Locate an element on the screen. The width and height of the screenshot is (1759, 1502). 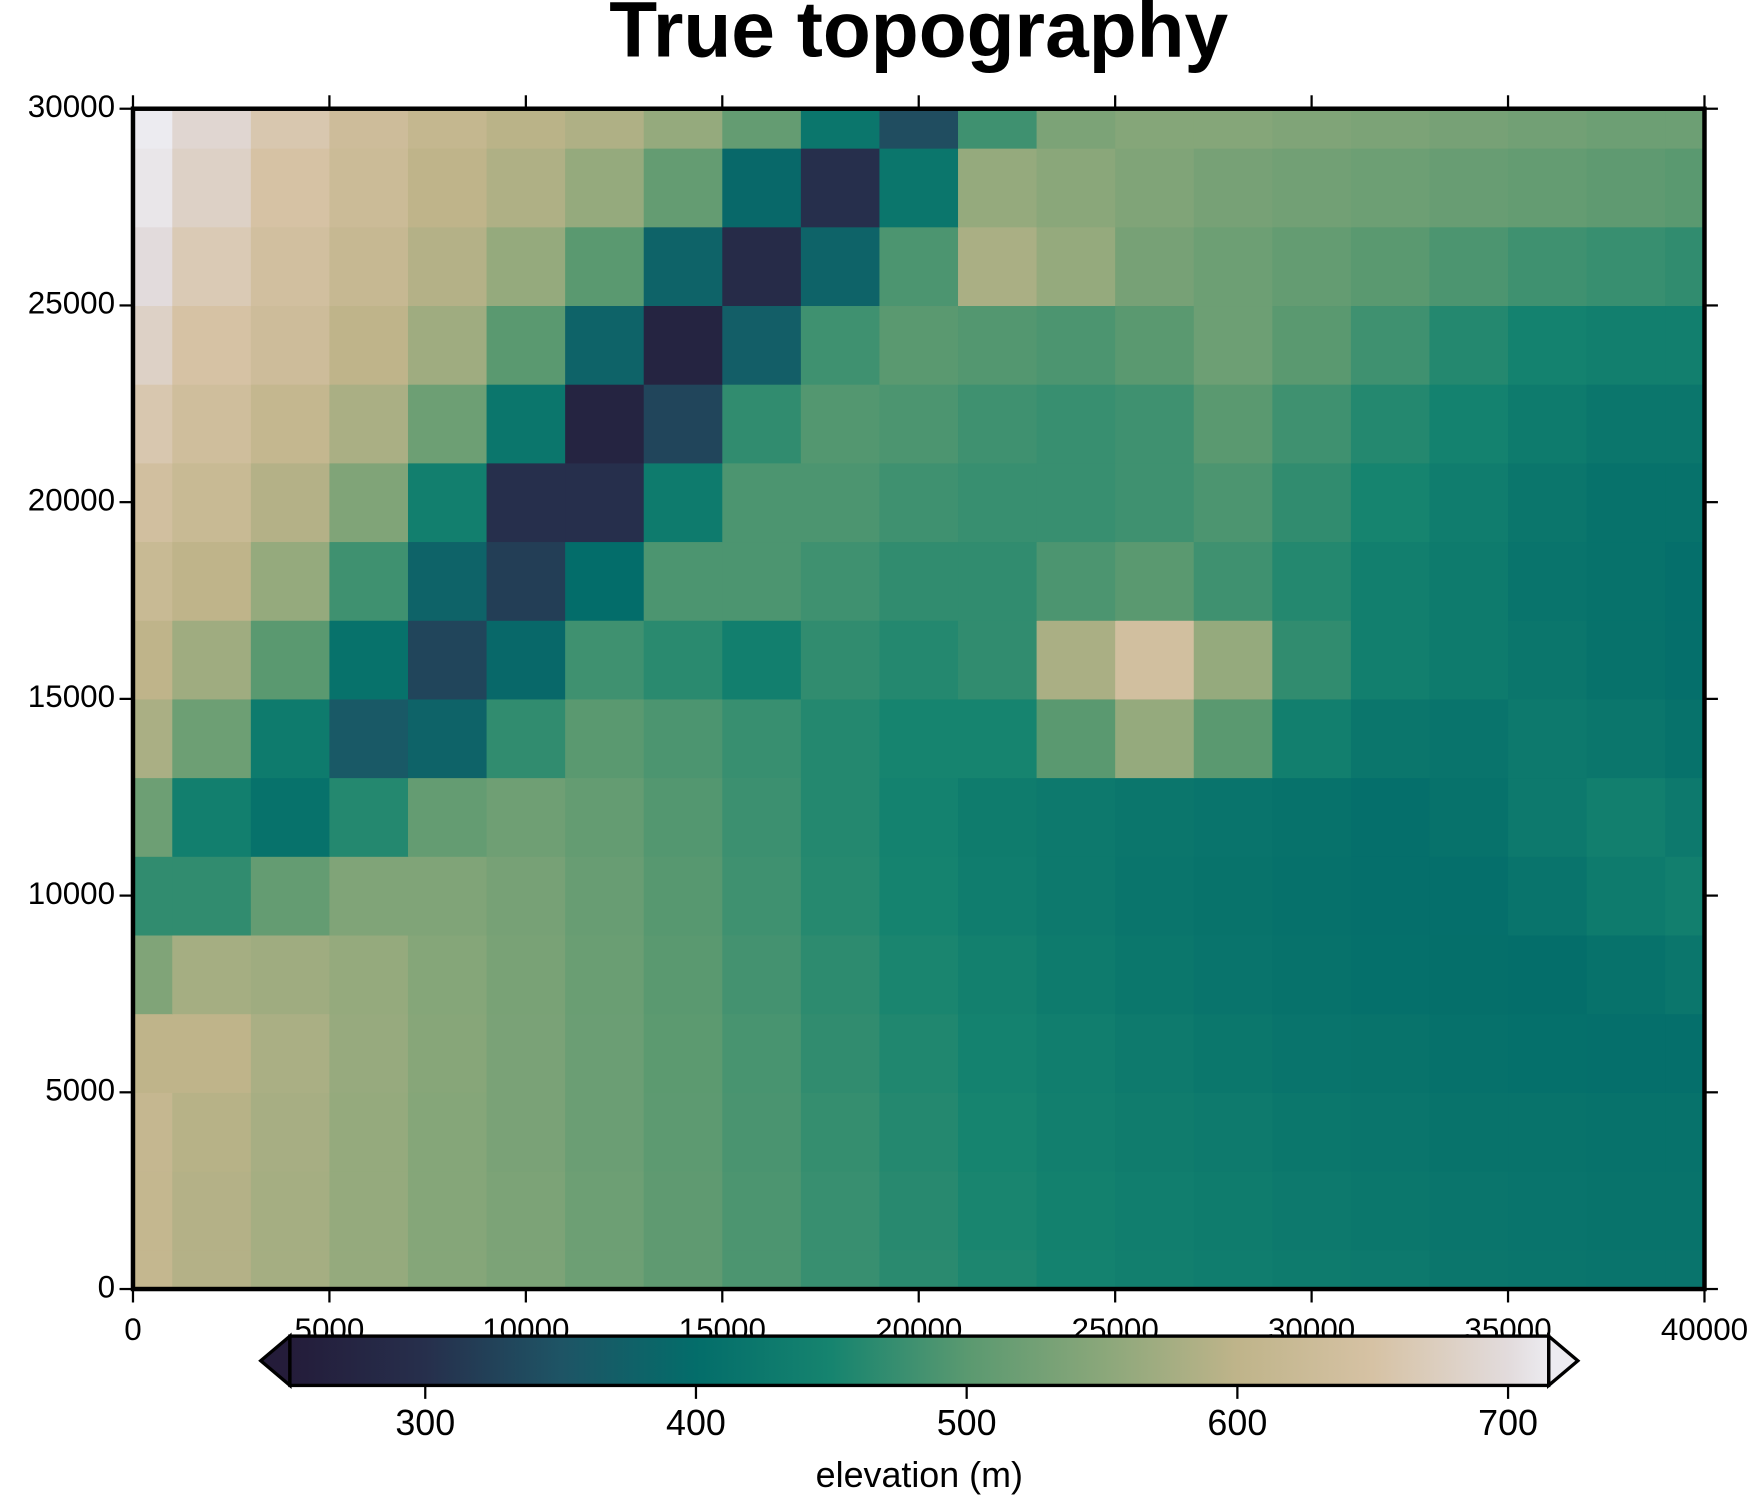
colorbar-tick-label: 700 is located at coordinates (1508, 1423).